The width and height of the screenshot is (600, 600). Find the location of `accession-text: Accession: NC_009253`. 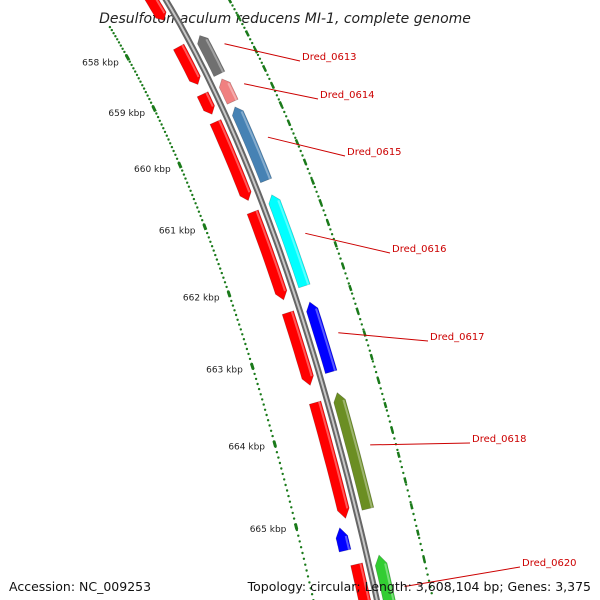

accession-text: Accession: NC_009253 is located at coordinates (80, 586).